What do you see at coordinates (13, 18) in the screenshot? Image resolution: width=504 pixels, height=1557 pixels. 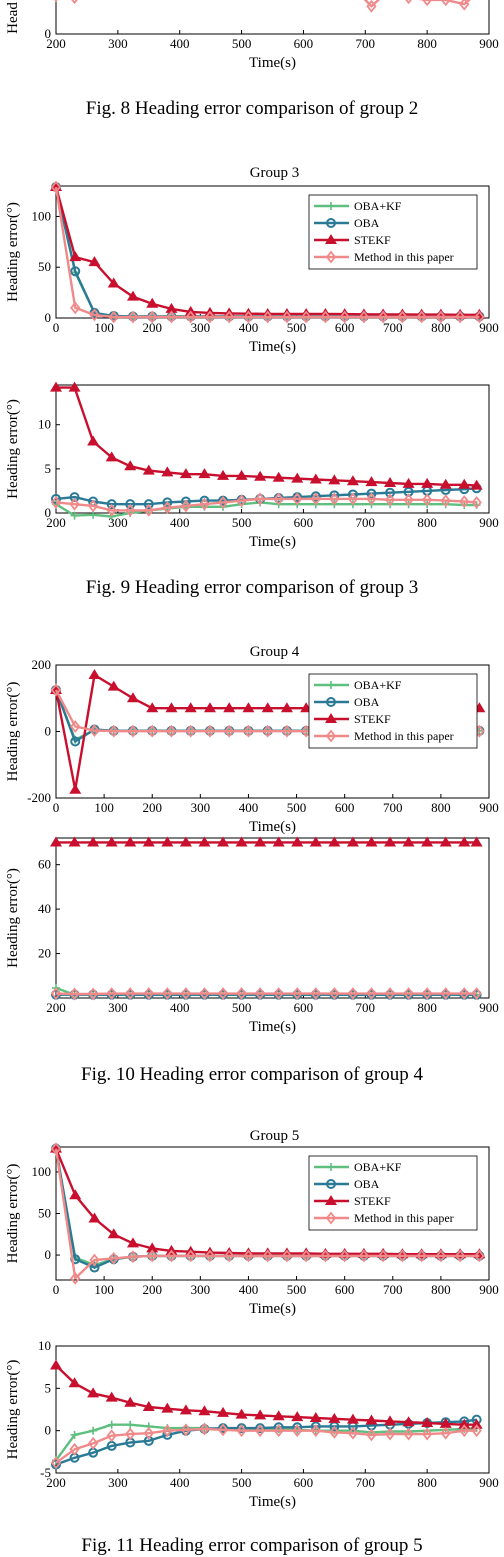 I see `y-axis-label: Head` at bounding box center [13, 18].